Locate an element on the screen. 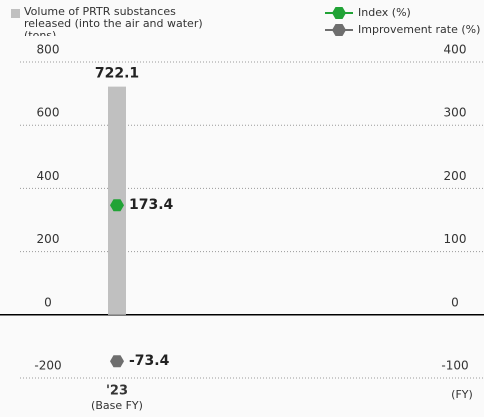  x-tick-note: (Base FY) is located at coordinates (117, 405).